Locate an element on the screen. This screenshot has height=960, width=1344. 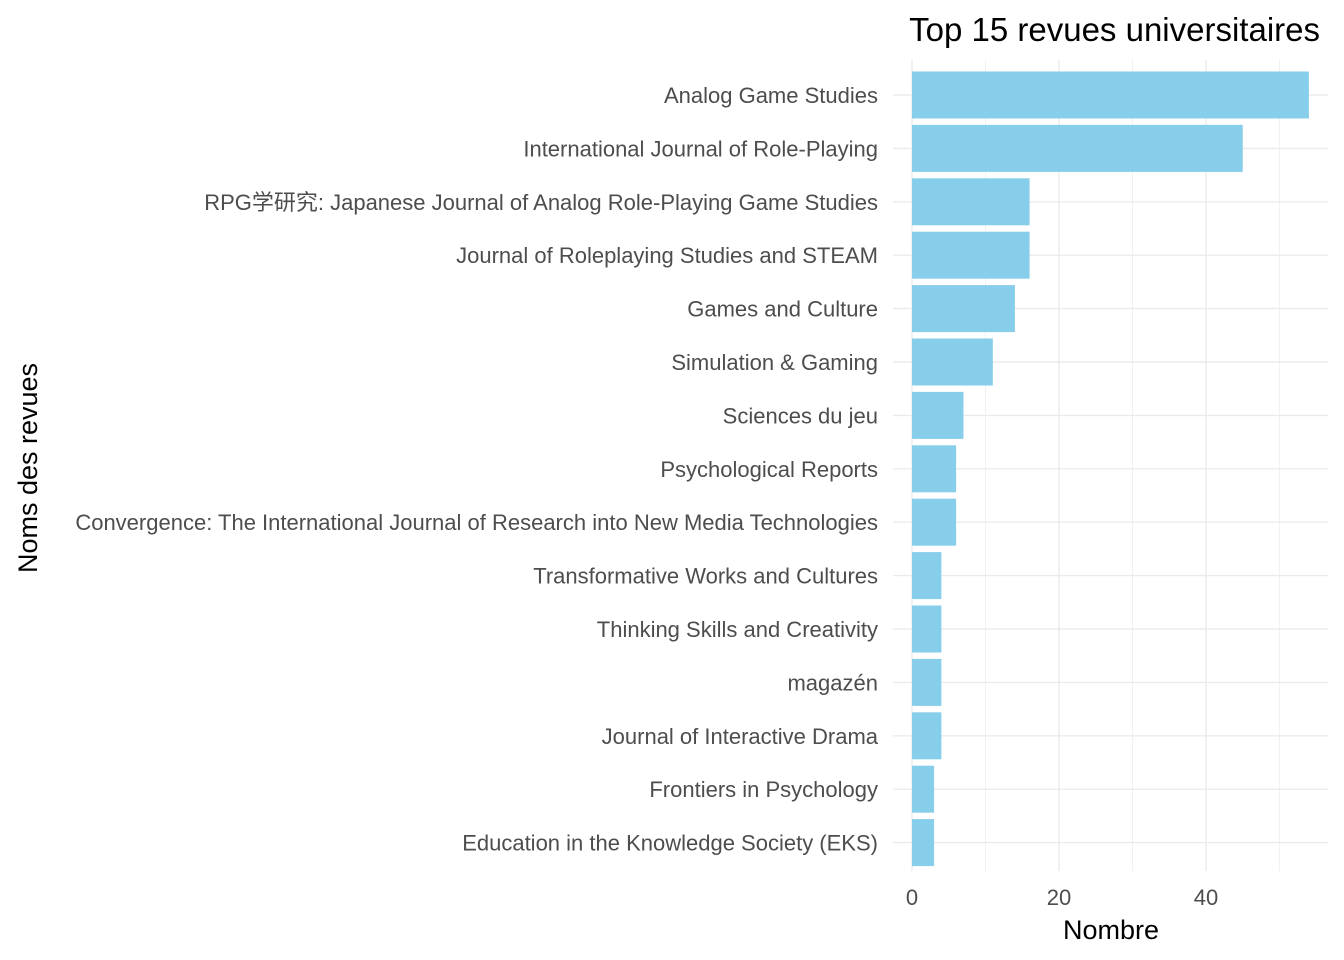
x-tick-labels: 0 20 40 is located at coordinates (1062, 897).